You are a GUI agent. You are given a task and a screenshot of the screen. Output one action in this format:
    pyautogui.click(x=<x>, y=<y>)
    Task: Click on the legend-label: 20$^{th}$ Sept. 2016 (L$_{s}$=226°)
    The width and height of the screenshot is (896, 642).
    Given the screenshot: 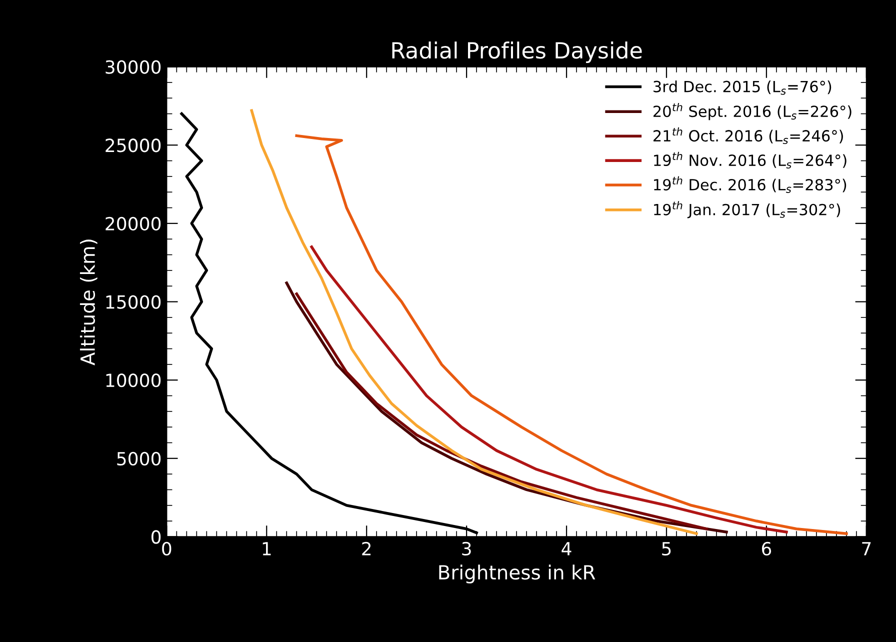 What is the action you would take?
    pyautogui.click(x=753, y=111)
    